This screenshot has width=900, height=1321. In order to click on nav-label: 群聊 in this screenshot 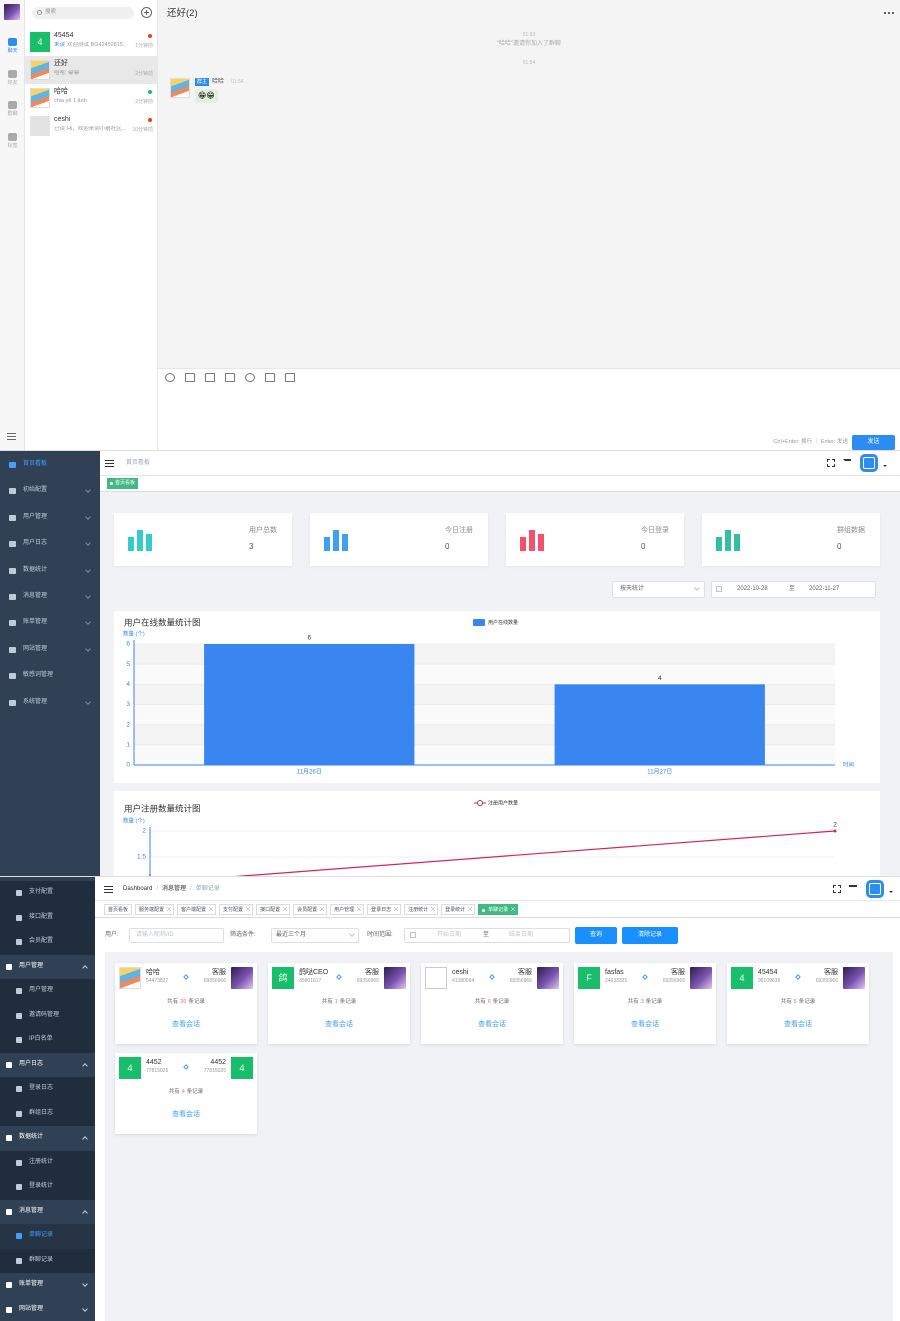, I will do `click(12, 114)`.